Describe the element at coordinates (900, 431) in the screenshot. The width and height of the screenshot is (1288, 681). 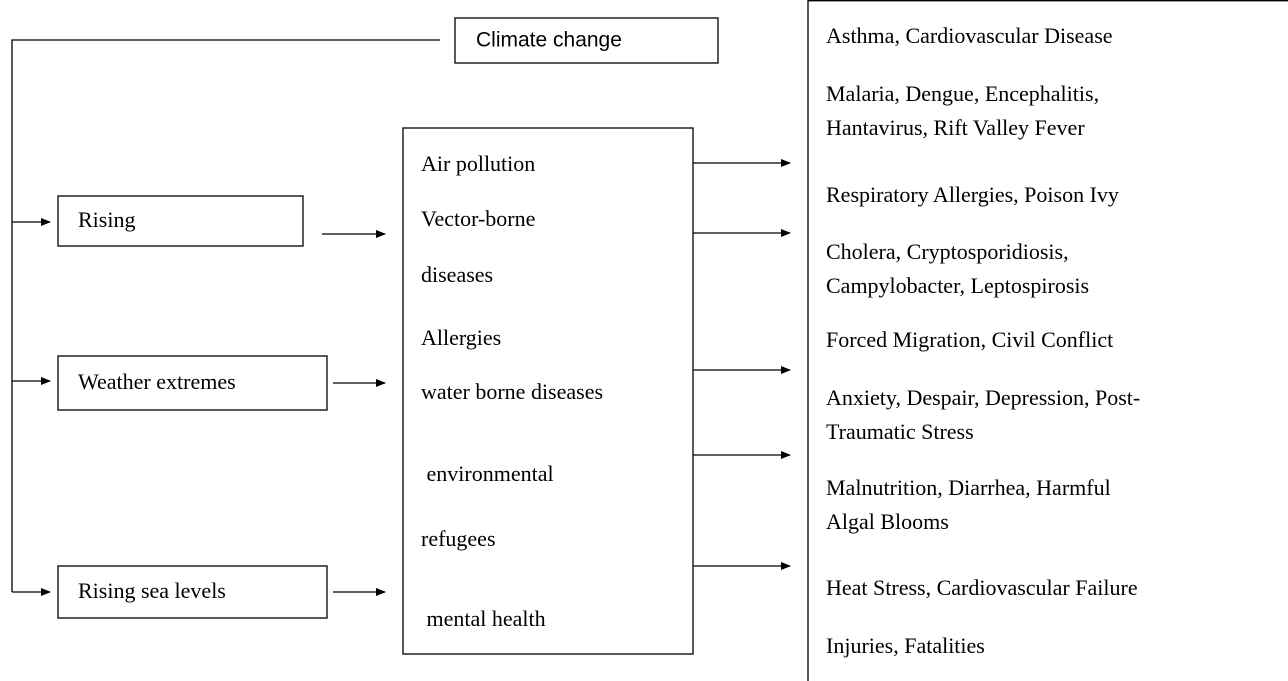
I see `outcome-line: Traumatic Stress` at that location.